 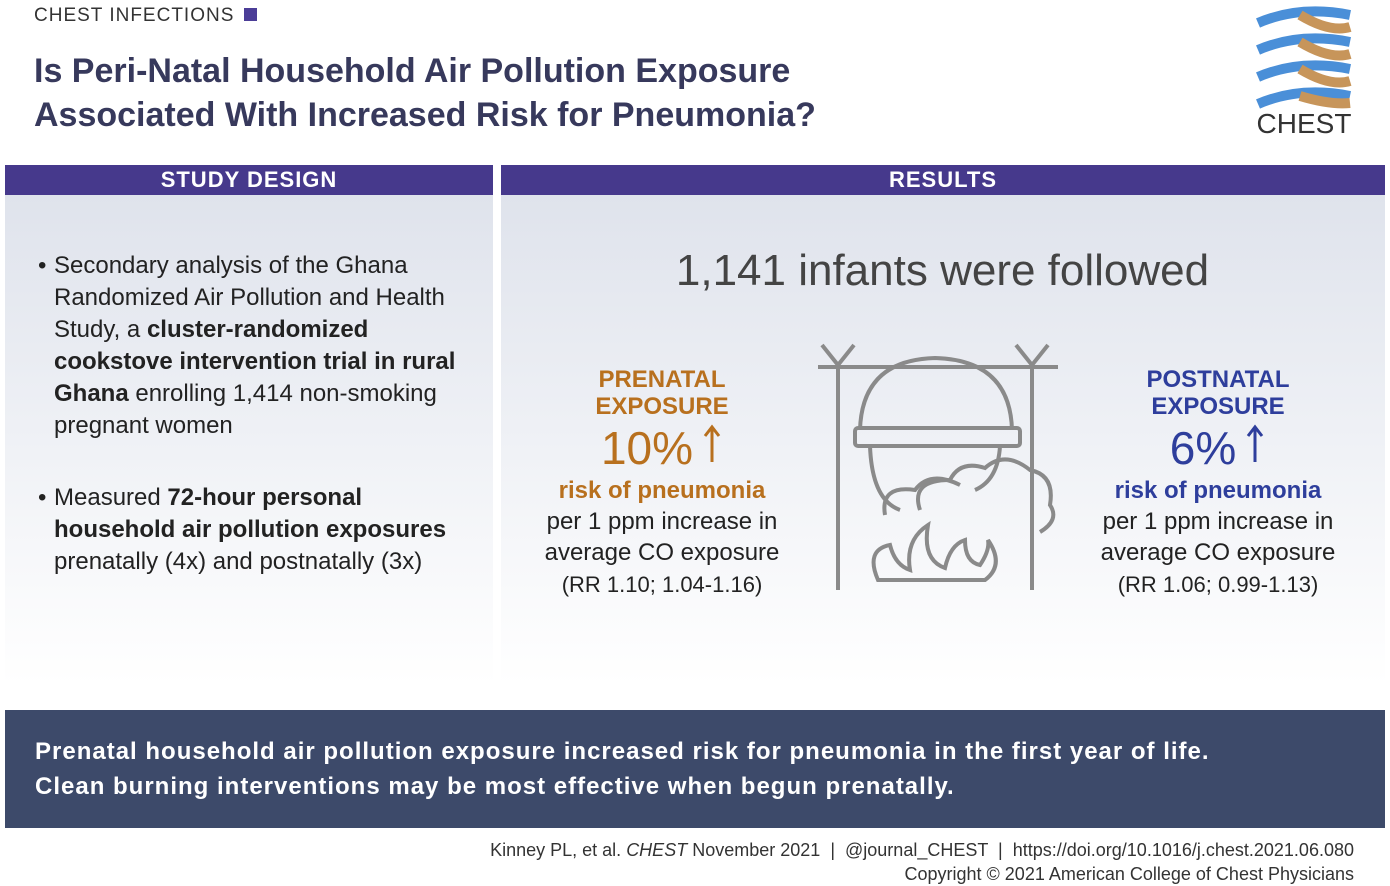 What do you see at coordinates (111, 497) in the screenshot?
I see `text-segment: Measured` at bounding box center [111, 497].